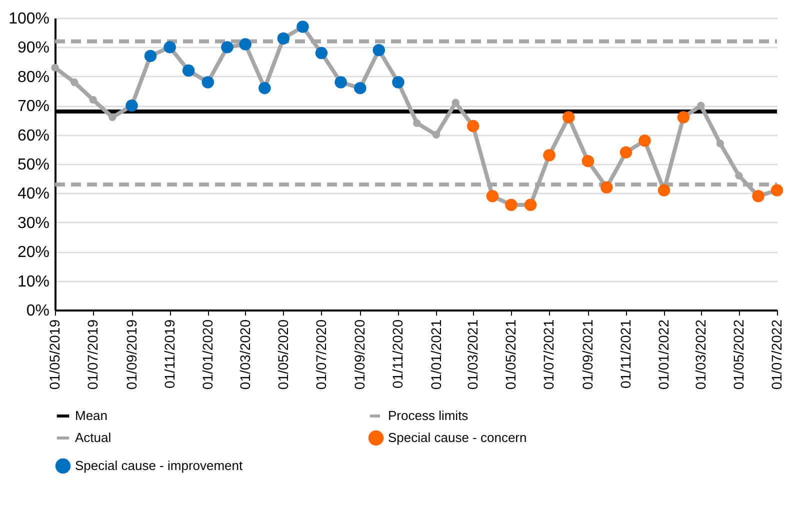 Image resolution: width=812 pixels, height=509 pixels. What do you see at coordinates (738, 354) in the screenshot?
I see `x-tick-label: 01/05/2022` at bounding box center [738, 354].